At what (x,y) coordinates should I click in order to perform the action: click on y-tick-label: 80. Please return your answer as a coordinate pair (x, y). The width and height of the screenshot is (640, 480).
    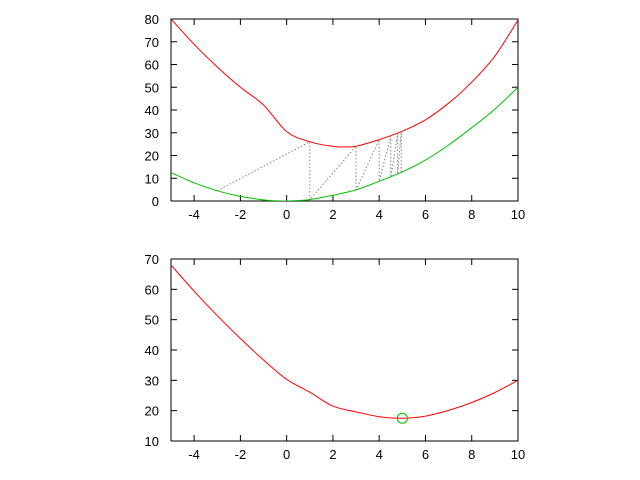
    Looking at the image, I should click on (152, 19).